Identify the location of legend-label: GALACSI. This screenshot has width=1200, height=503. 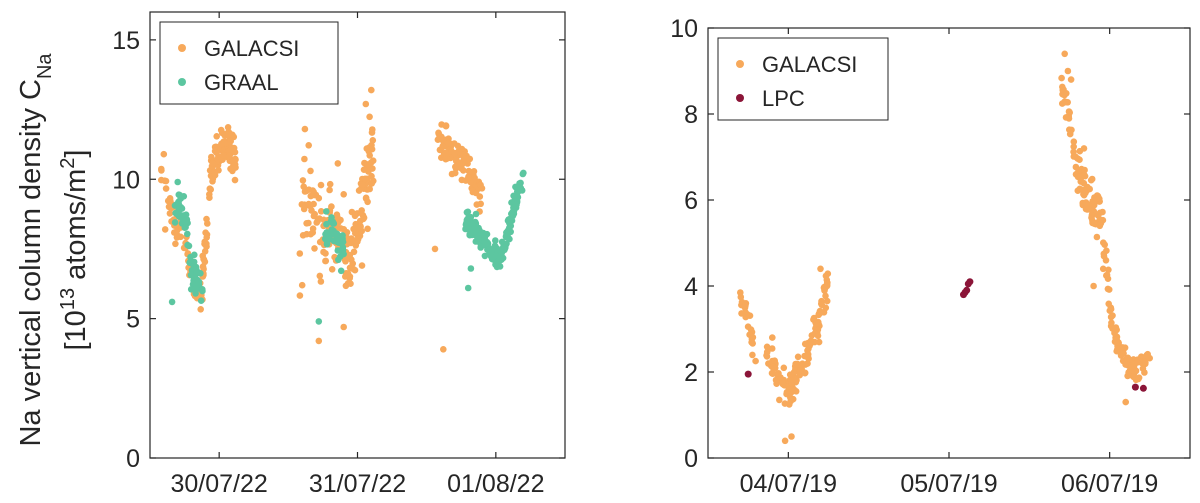
(809, 64).